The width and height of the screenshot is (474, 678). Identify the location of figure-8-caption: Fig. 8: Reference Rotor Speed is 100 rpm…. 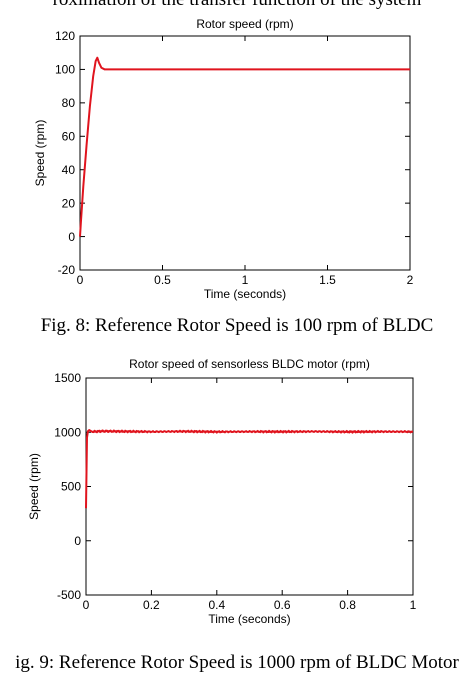
(237, 325).